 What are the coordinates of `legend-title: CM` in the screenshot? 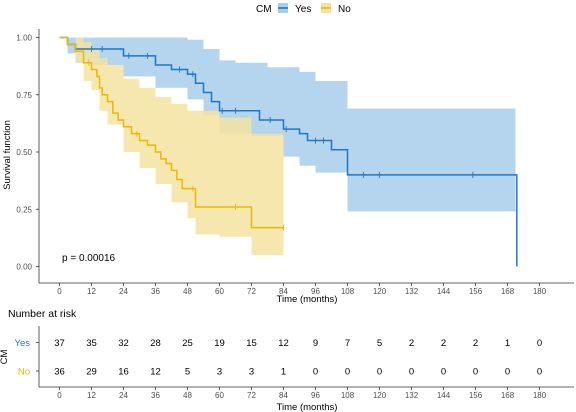 It's located at (264, 9).